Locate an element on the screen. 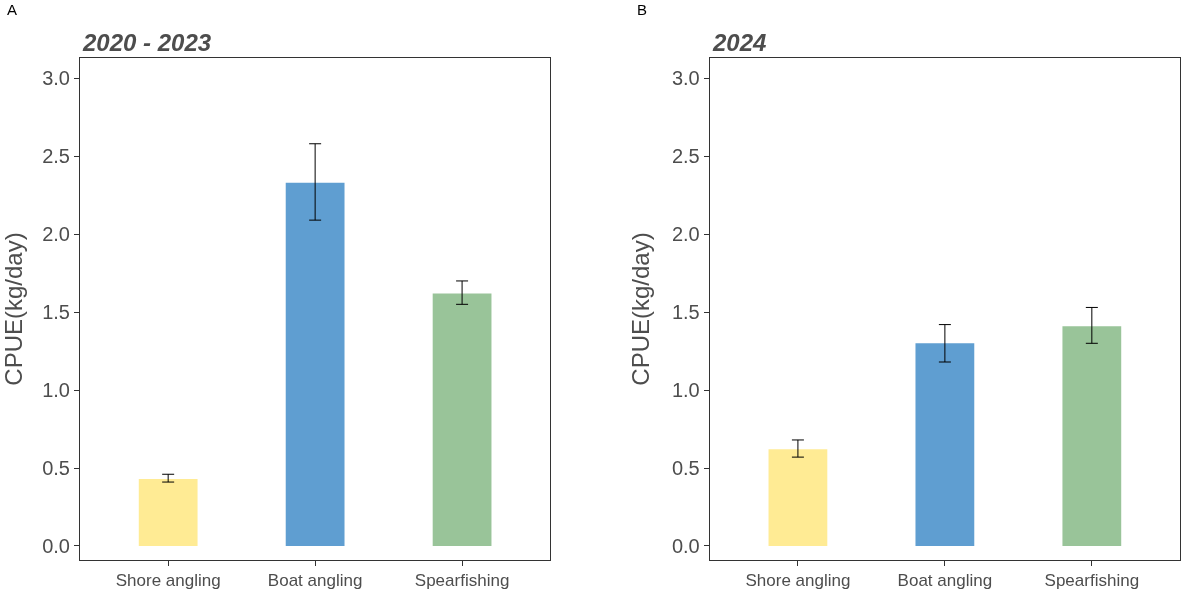  text: B is located at coordinates (642, 9).